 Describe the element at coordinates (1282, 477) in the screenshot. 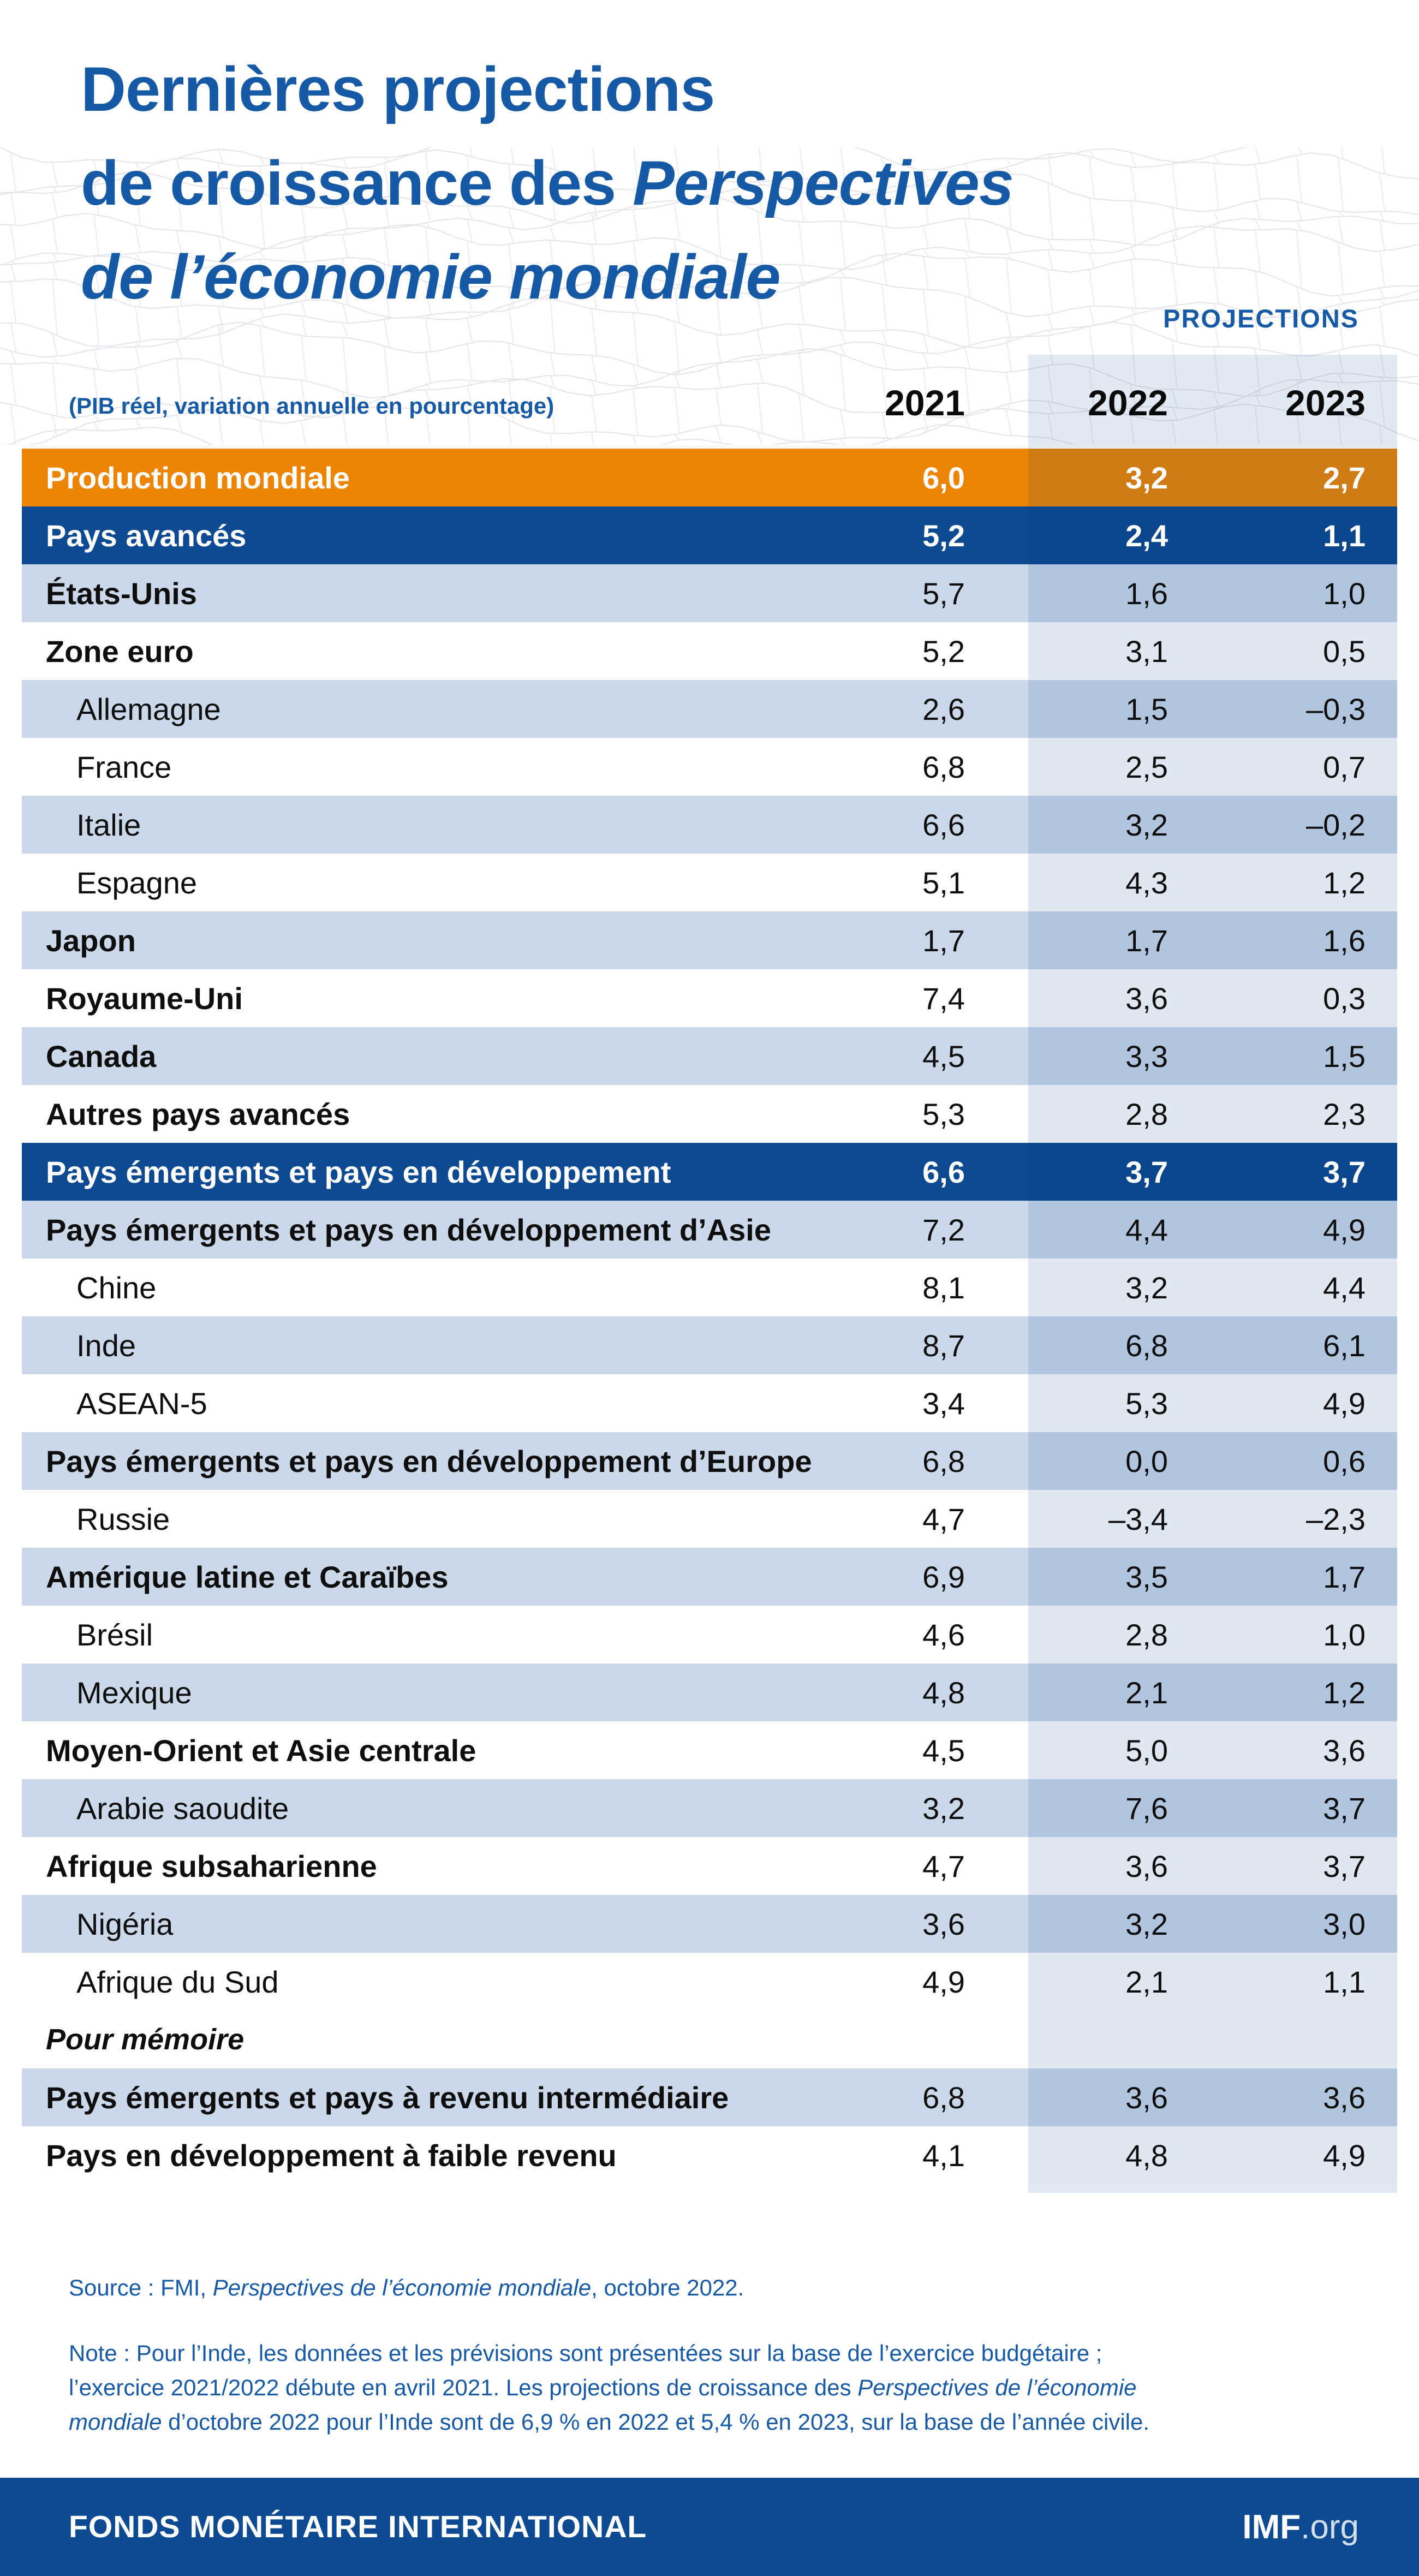

I see `row-value-2023: 2,7` at that location.